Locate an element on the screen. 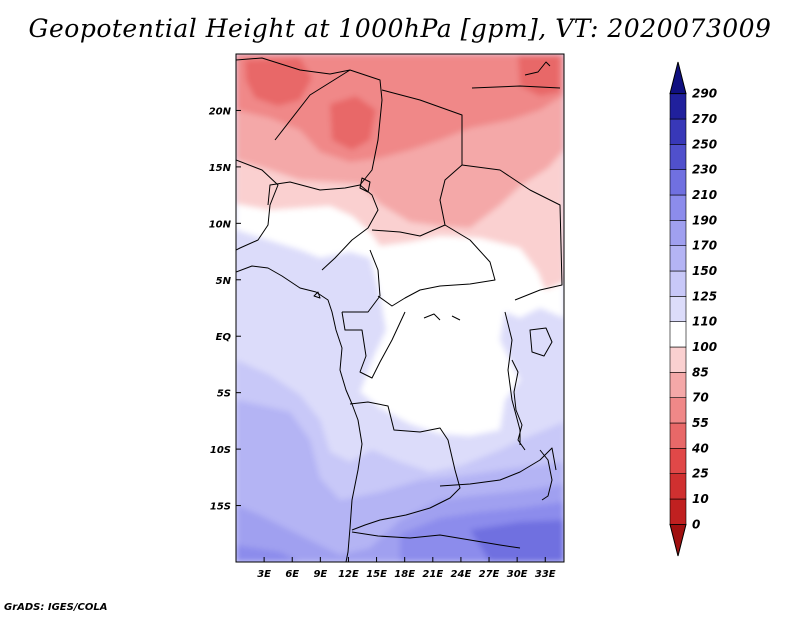 The image size is (800, 618). colorbar-label: 210 is located at coordinates (704, 195).